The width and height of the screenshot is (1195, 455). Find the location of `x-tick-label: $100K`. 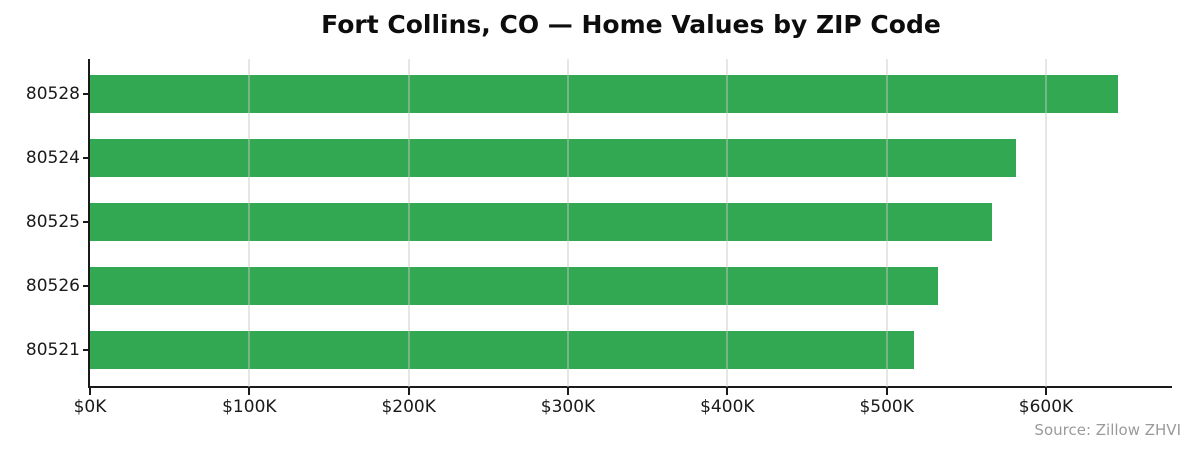

x-tick-label: $100K is located at coordinates (249, 407).